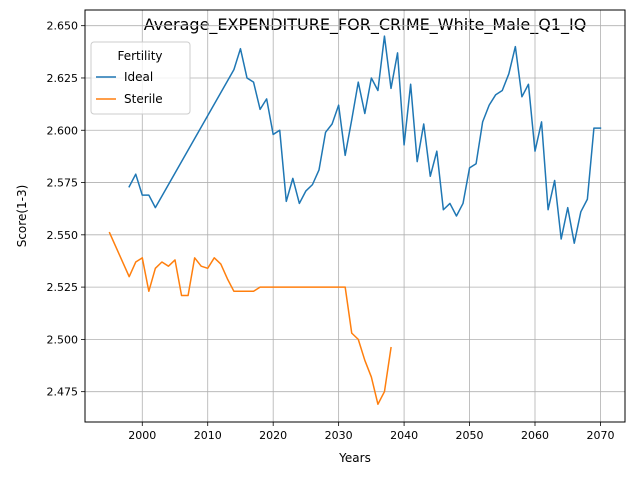 The height and width of the screenshot is (484, 640). I want to click on legend-label-ideal: Ideal, so click(138, 77).